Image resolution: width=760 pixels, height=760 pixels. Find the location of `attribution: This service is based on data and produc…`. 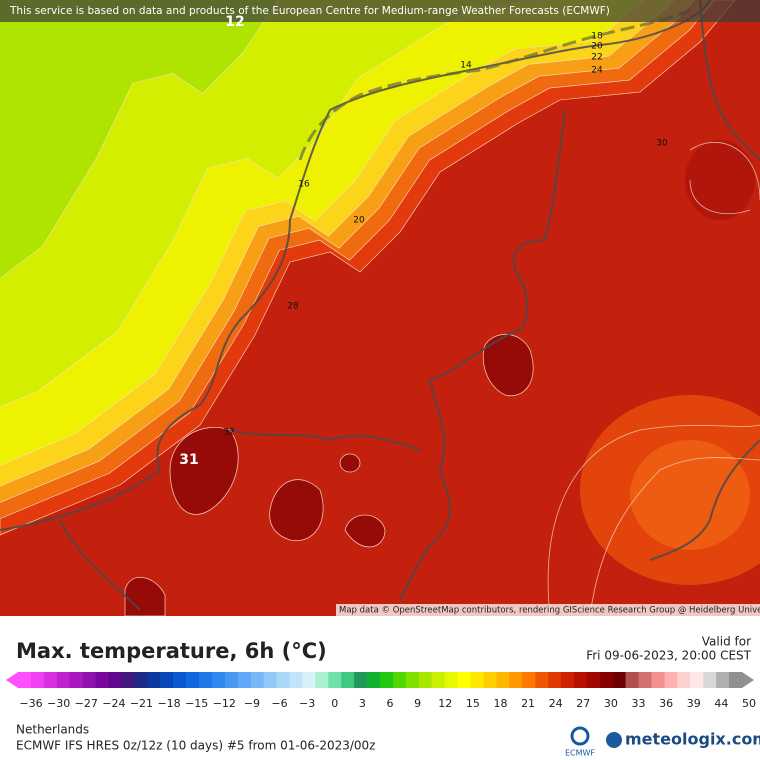

attribution: This service is based on data and produc… is located at coordinates (309, 11).